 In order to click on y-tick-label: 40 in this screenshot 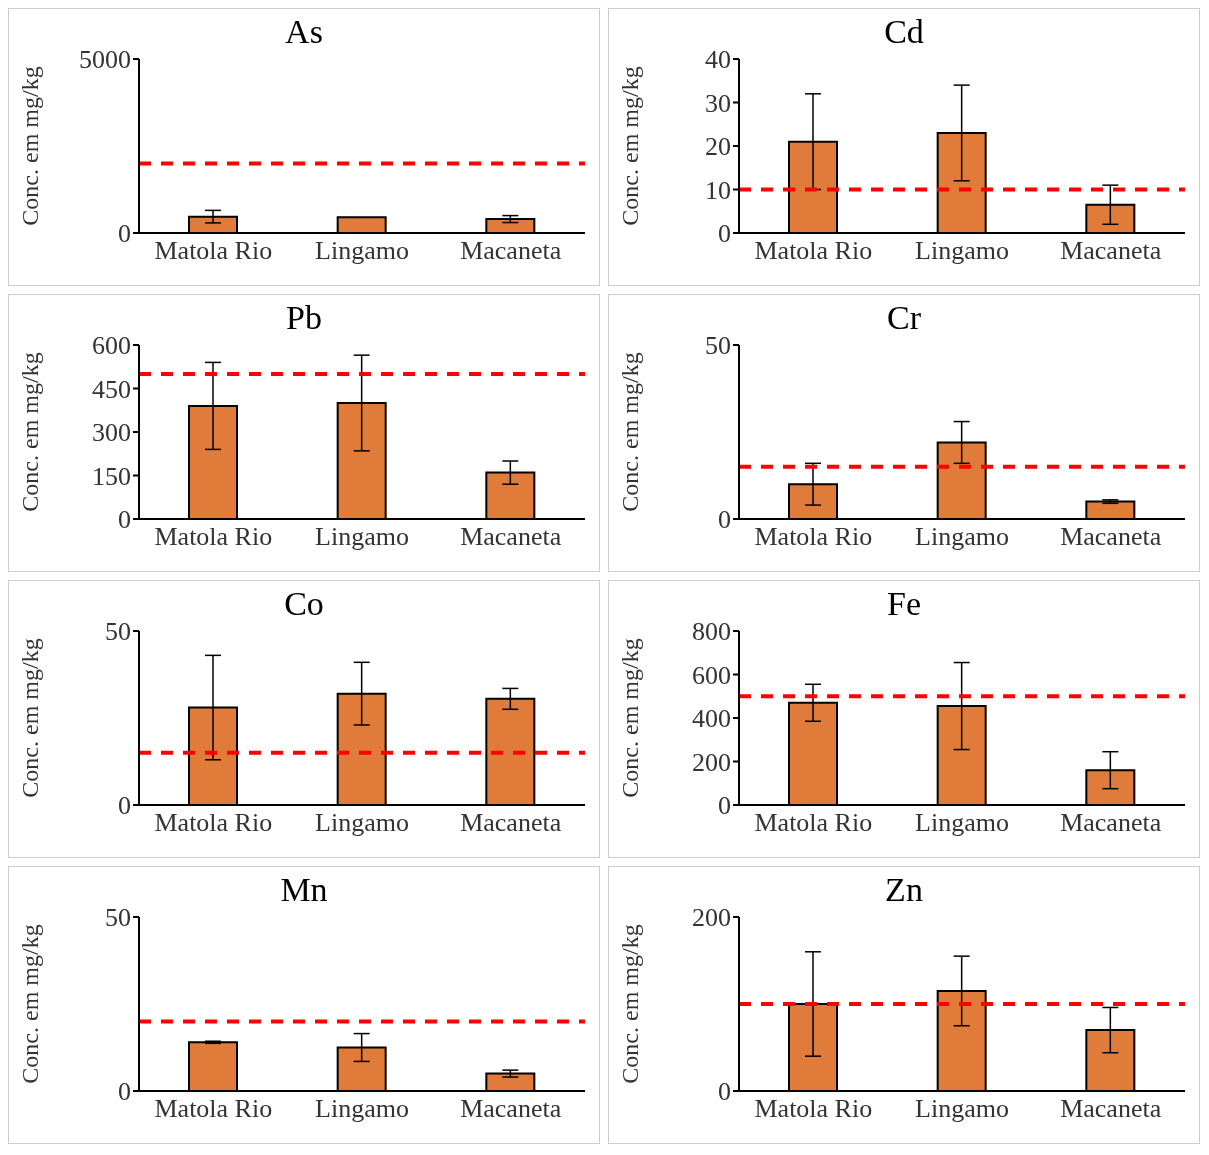, I will do `click(718, 60)`.